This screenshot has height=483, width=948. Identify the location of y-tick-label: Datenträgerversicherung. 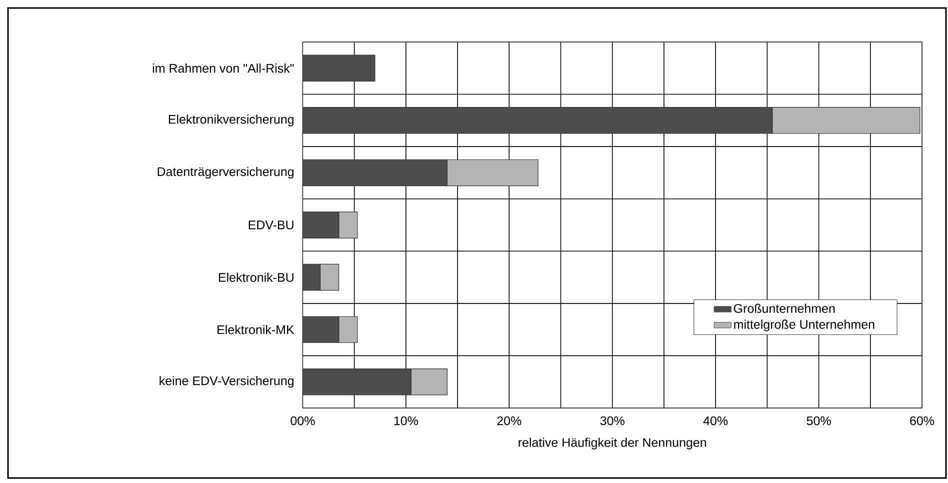
(226, 172).